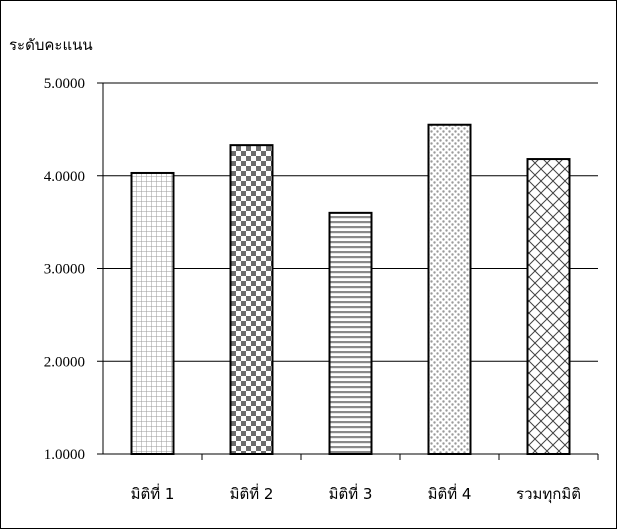 The width and height of the screenshot is (617, 530). What do you see at coordinates (153, 493) in the screenshot?
I see `x-tick-label: มิติที่ 1` at bounding box center [153, 493].